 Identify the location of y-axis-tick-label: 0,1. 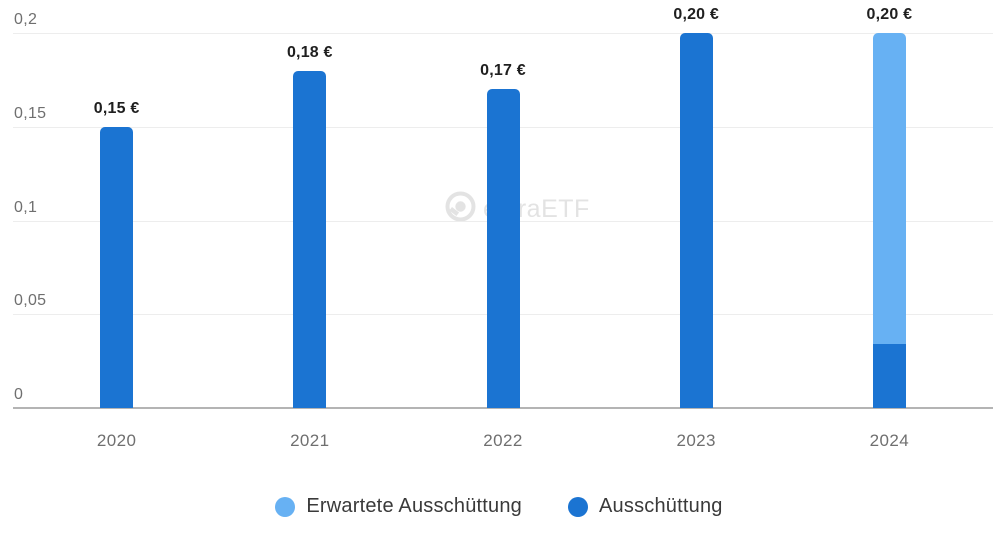
(26, 207).